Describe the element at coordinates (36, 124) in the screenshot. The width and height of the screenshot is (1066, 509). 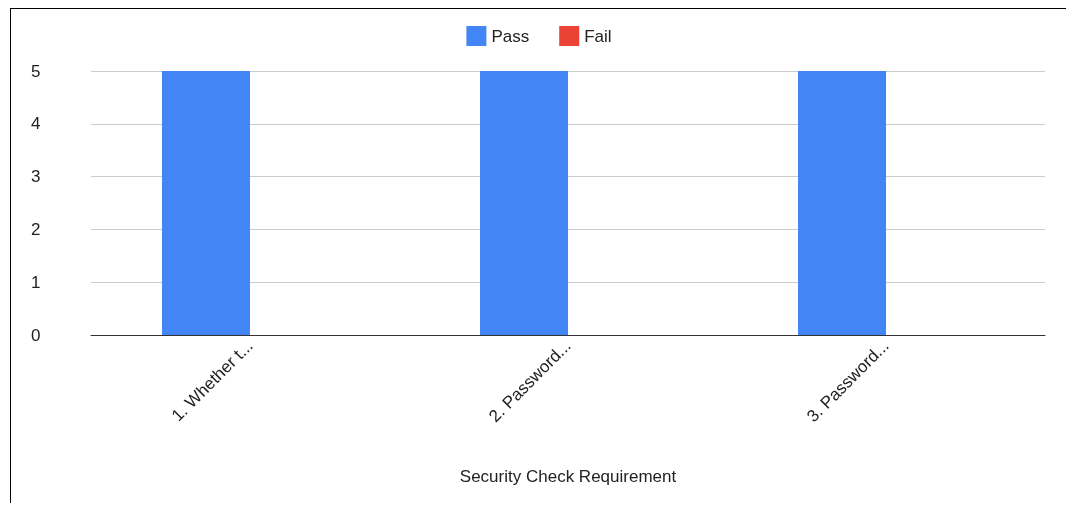
I see `y-tick-label: 4` at that location.